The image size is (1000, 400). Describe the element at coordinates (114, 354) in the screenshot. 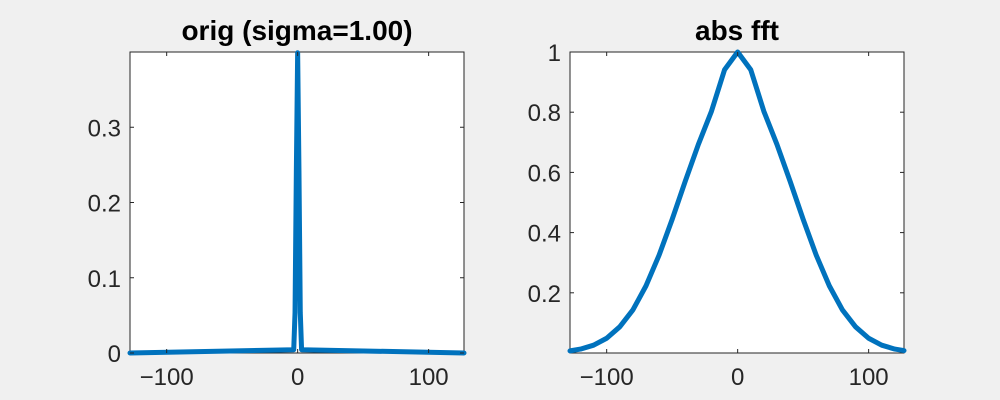

I see `y-tick-label: 0` at that location.